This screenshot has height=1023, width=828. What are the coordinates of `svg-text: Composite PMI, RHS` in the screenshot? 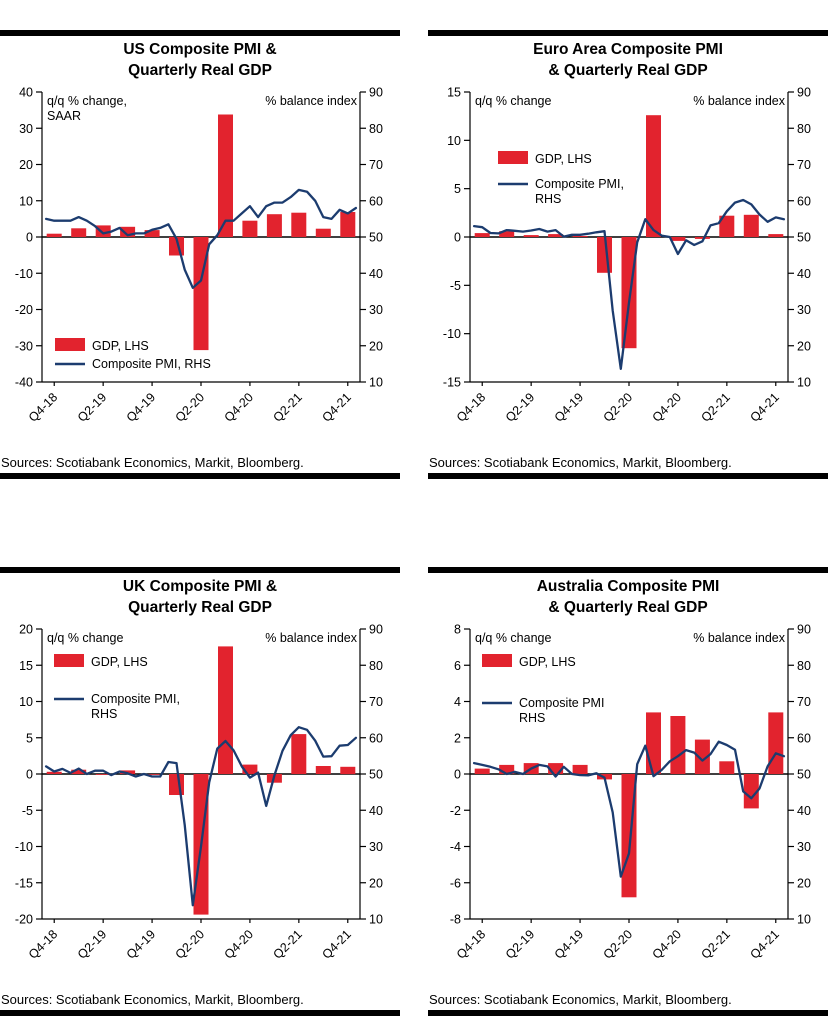 It's located at (151, 364).